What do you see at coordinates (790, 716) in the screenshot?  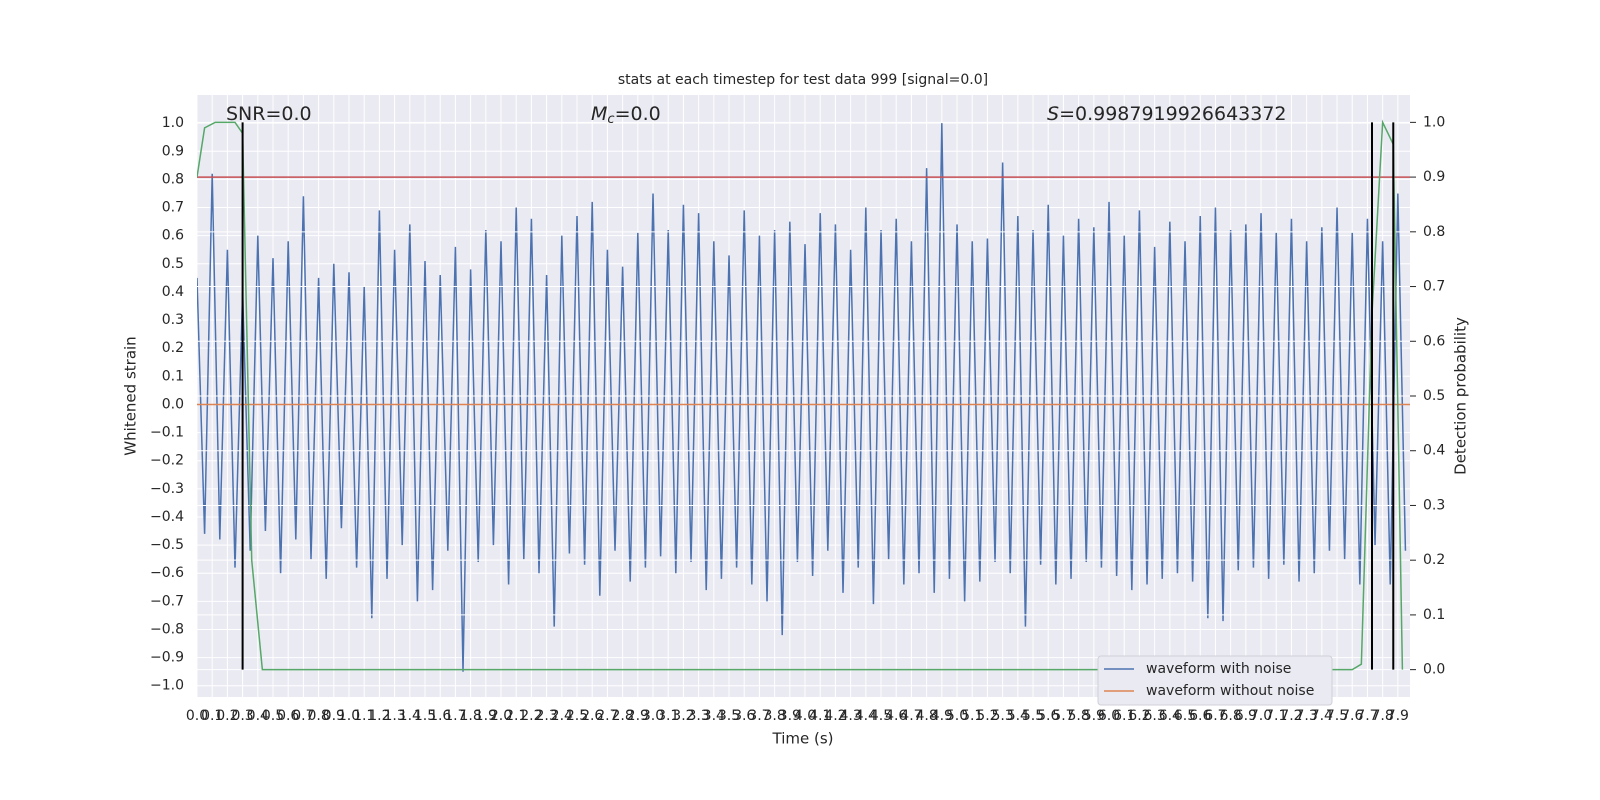 I see `x-tick-label: 3.9` at bounding box center [790, 716].